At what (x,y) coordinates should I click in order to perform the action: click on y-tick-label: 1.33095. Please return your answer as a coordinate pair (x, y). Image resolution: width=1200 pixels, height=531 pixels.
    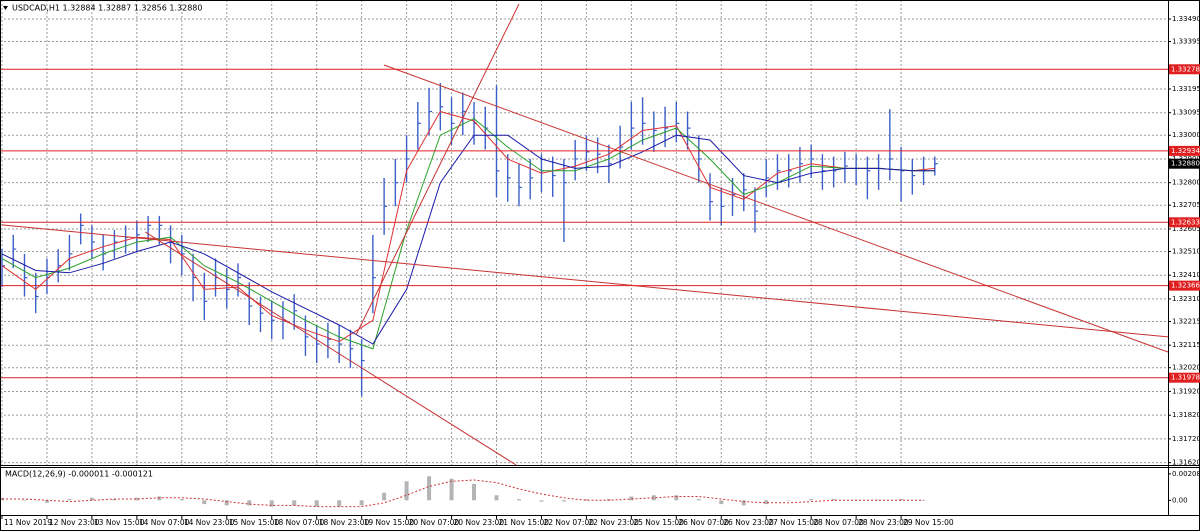
    Looking at the image, I should click on (1186, 113).